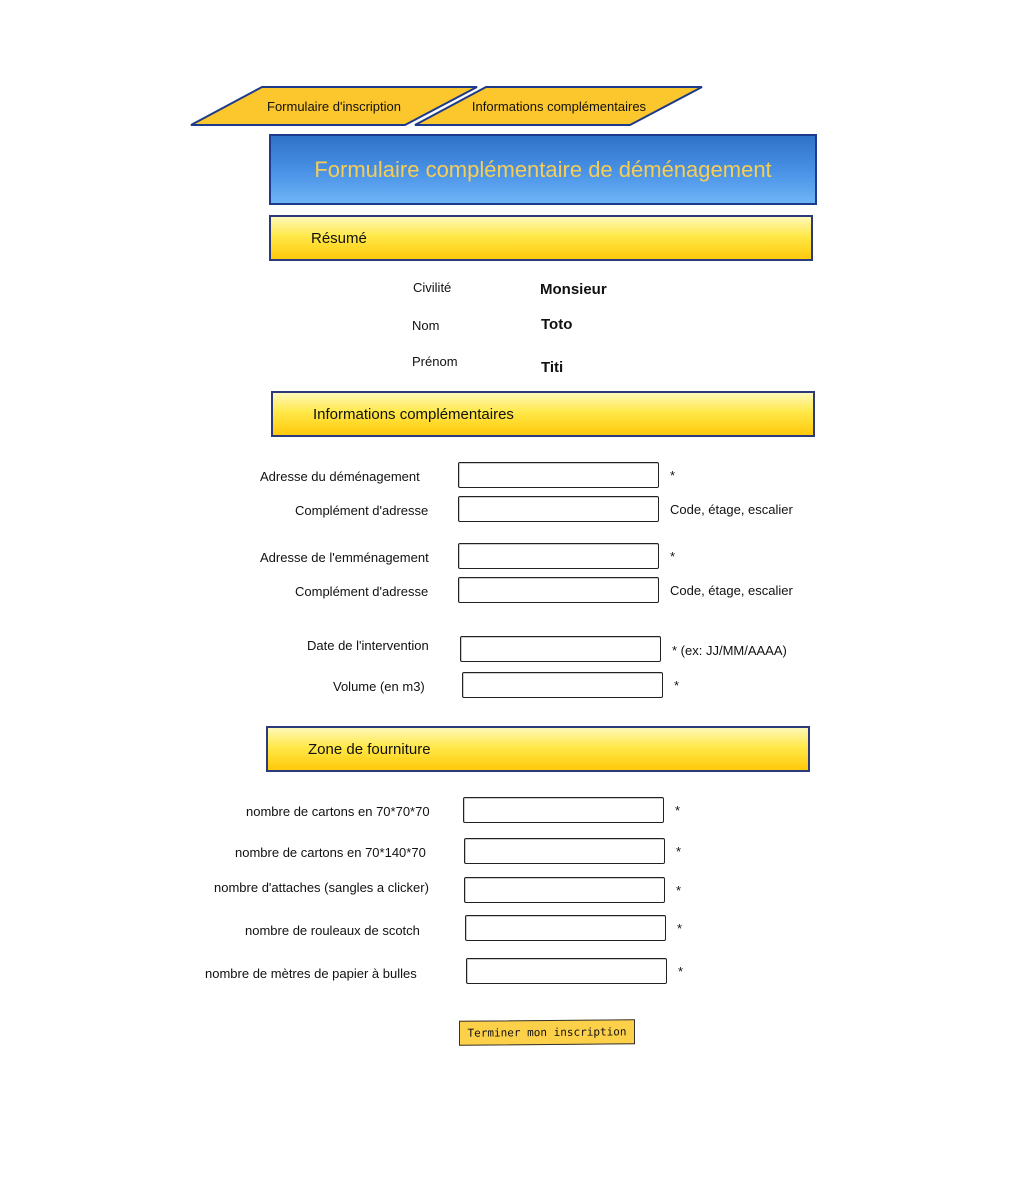 The width and height of the screenshot is (1024, 1200). What do you see at coordinates (729, 650) in the screenshot?
I see `field-hint: * (ex: JJ/MM/AAAA)` at bounding box center [729, 650].